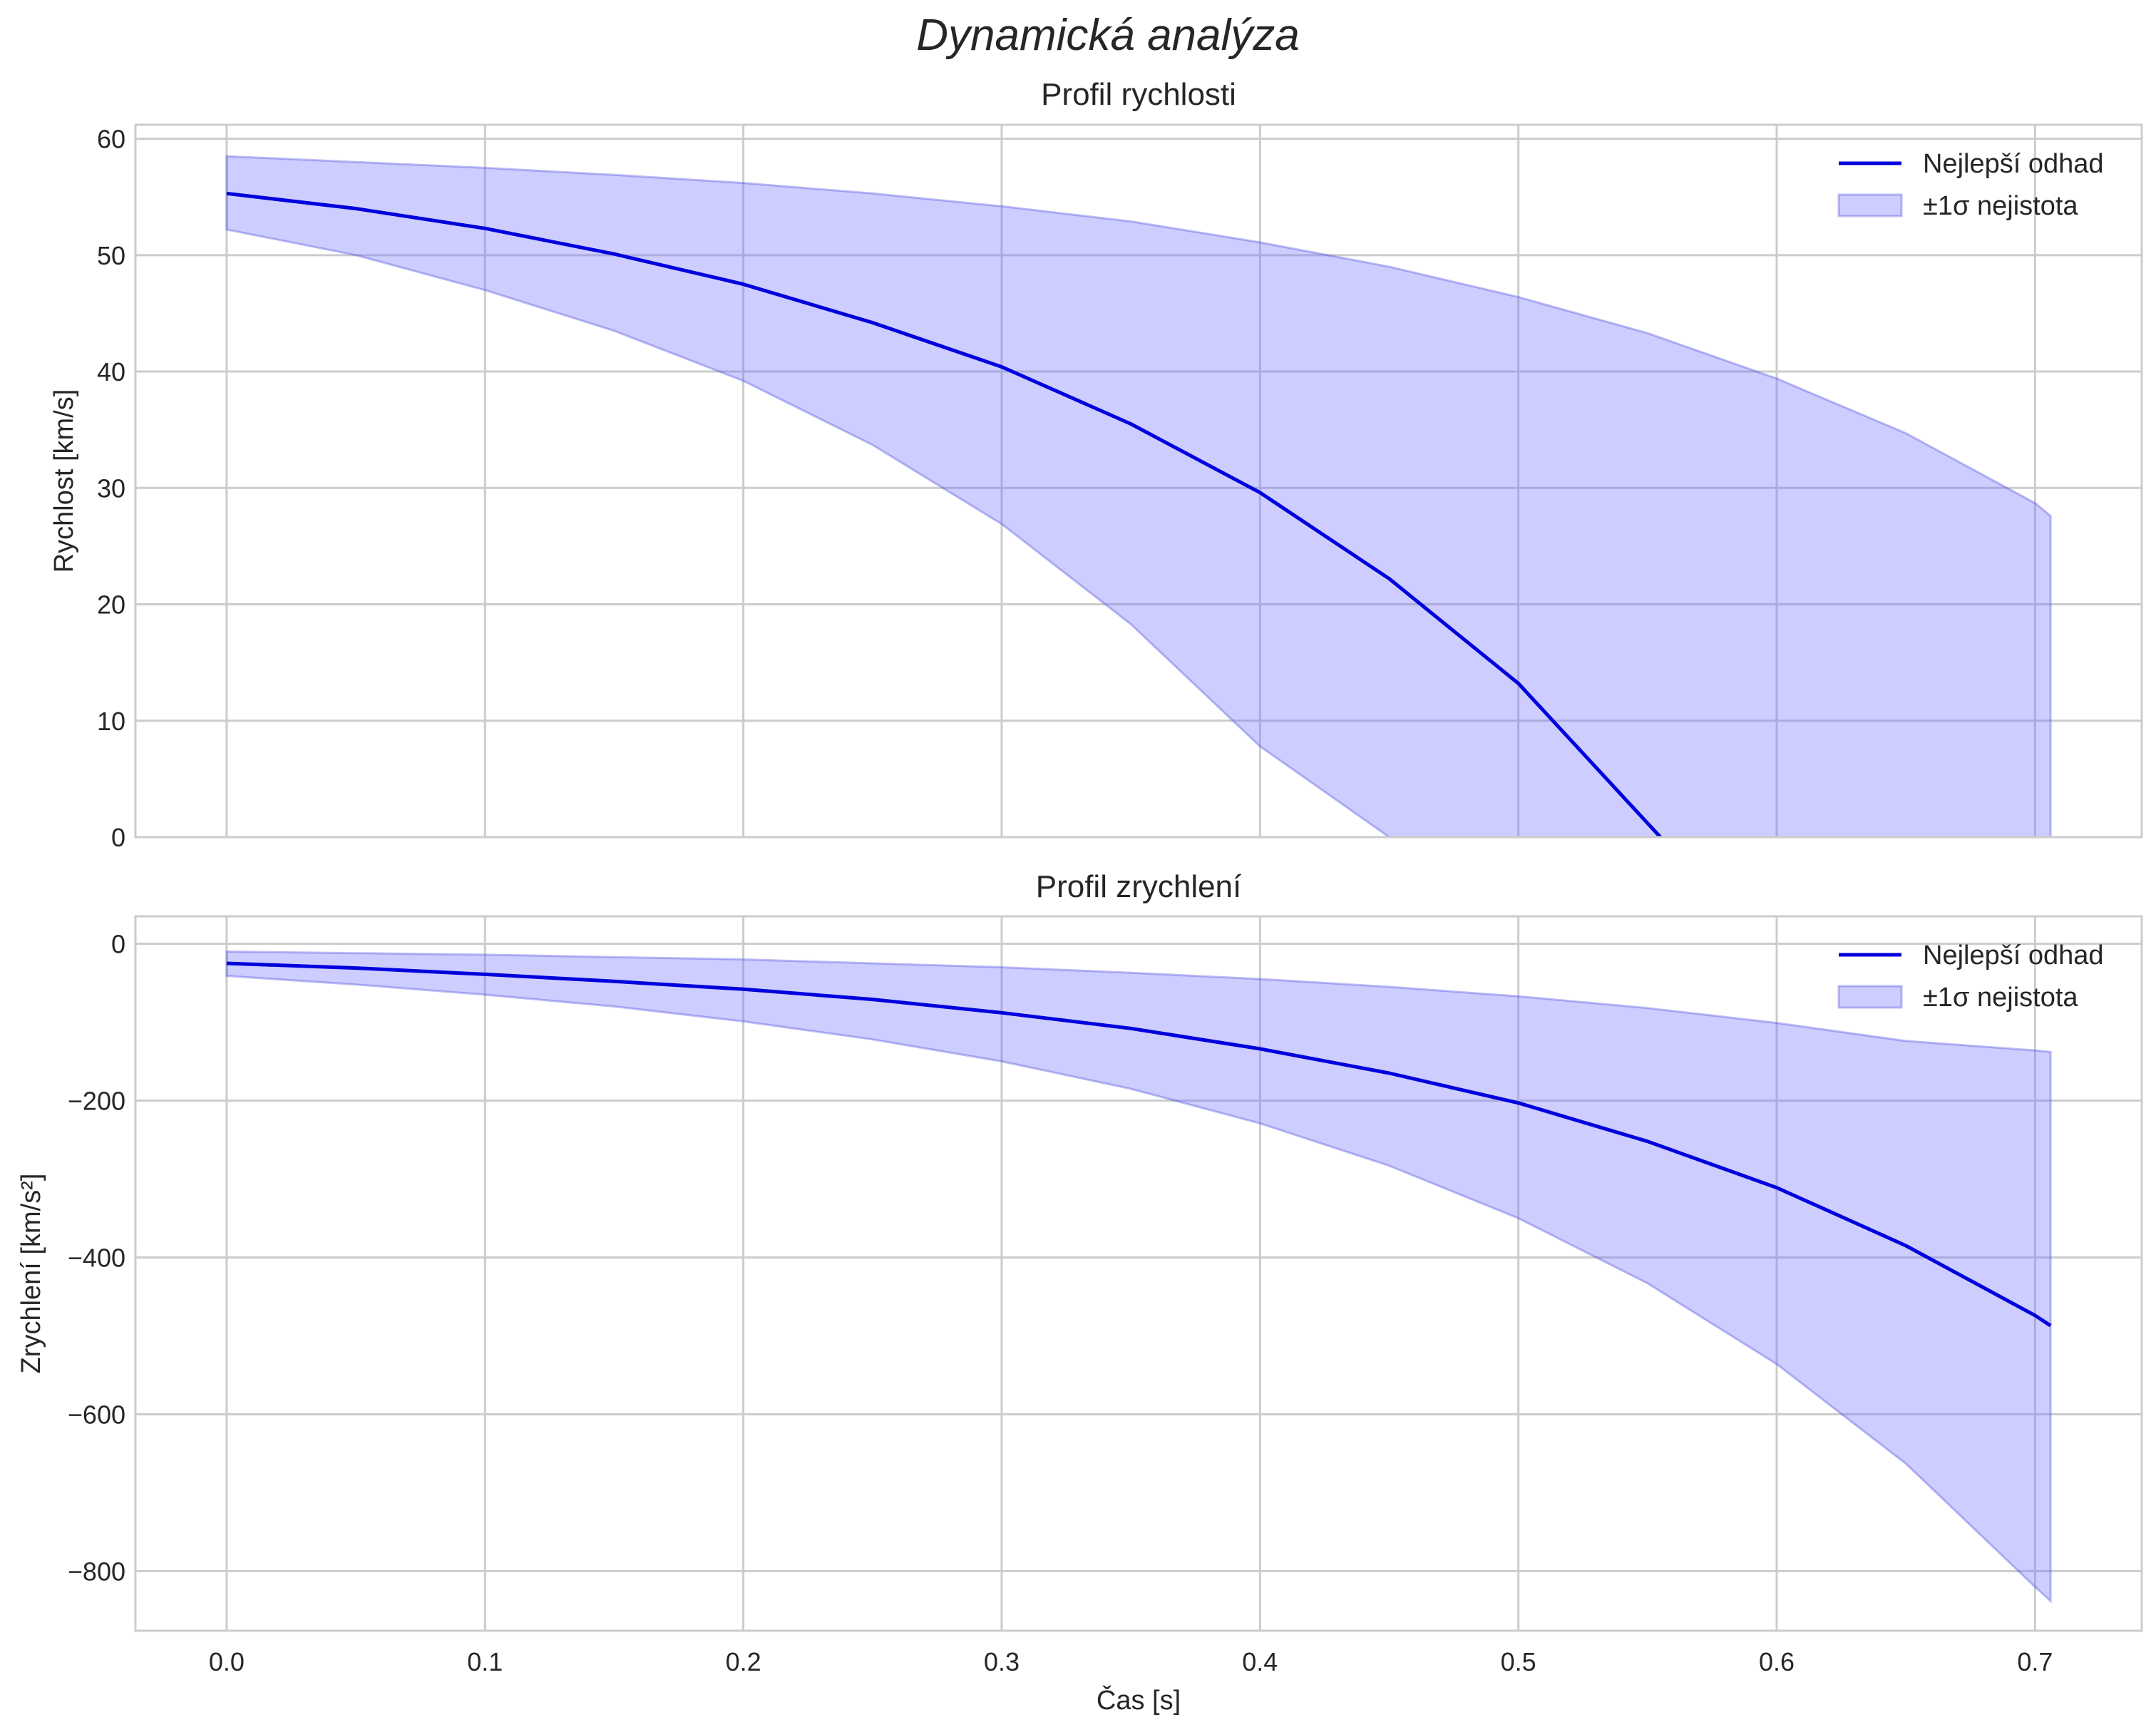 The height and width of the screenshot is (1732, 2156). Describe the element at coordinates (111, 371) in the screenshot. I see `y-tick-label: 40` at that location.